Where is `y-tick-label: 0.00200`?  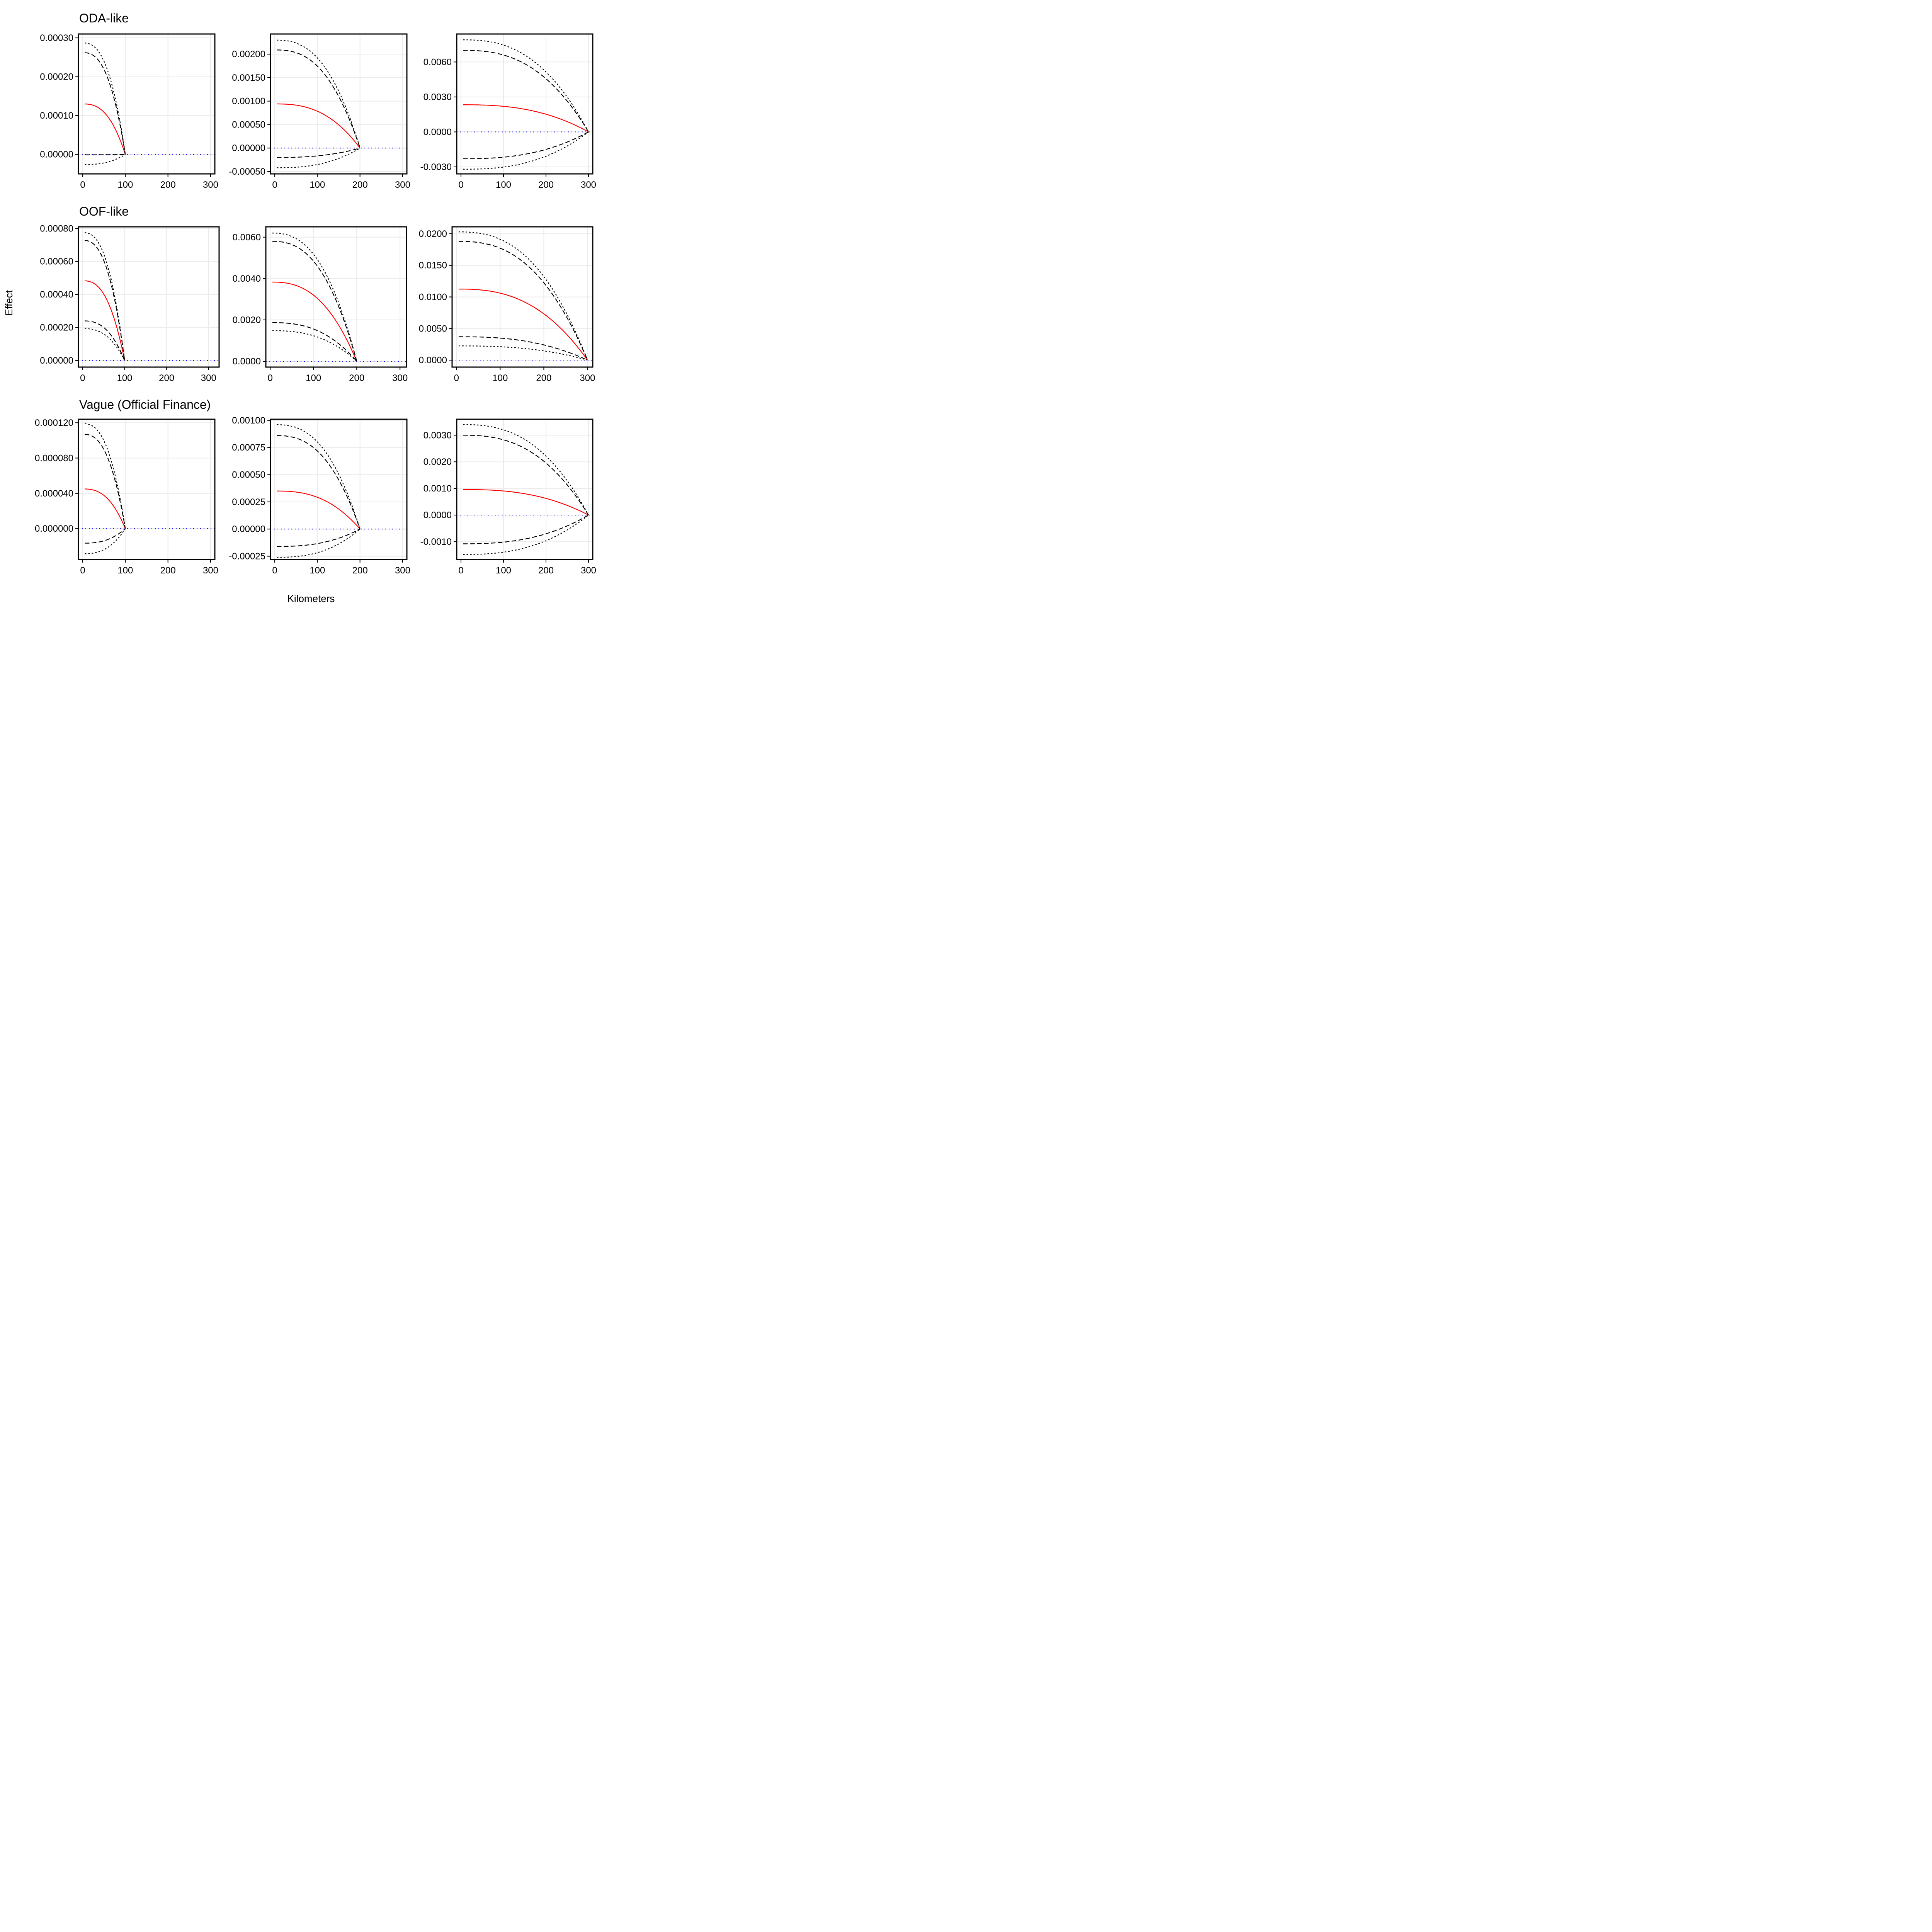
y-tick-label: 0.00200 is located at coordinates (248, 54).